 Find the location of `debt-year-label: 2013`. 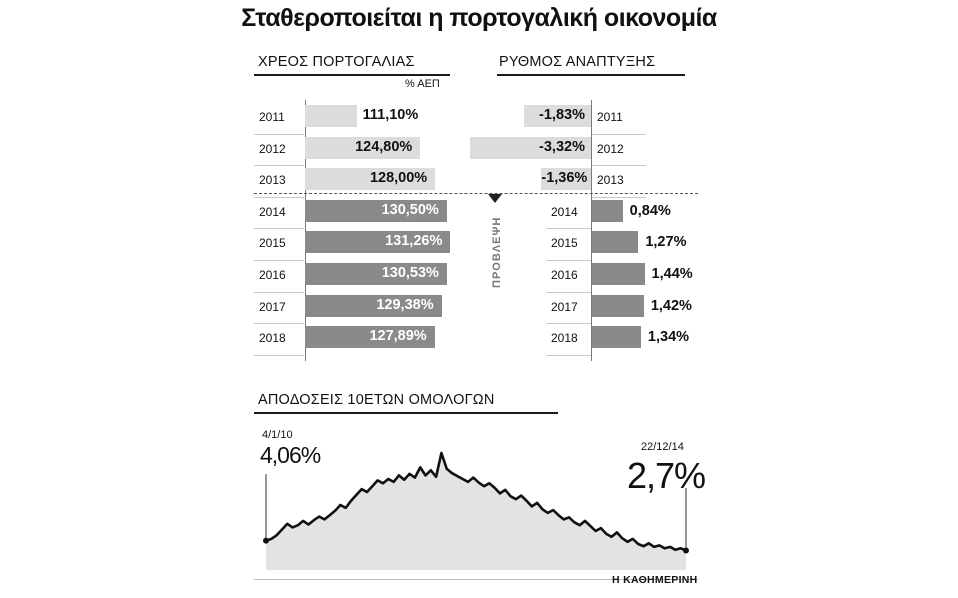

debt-year-label: 2013 is located at coordinates (272, 180).